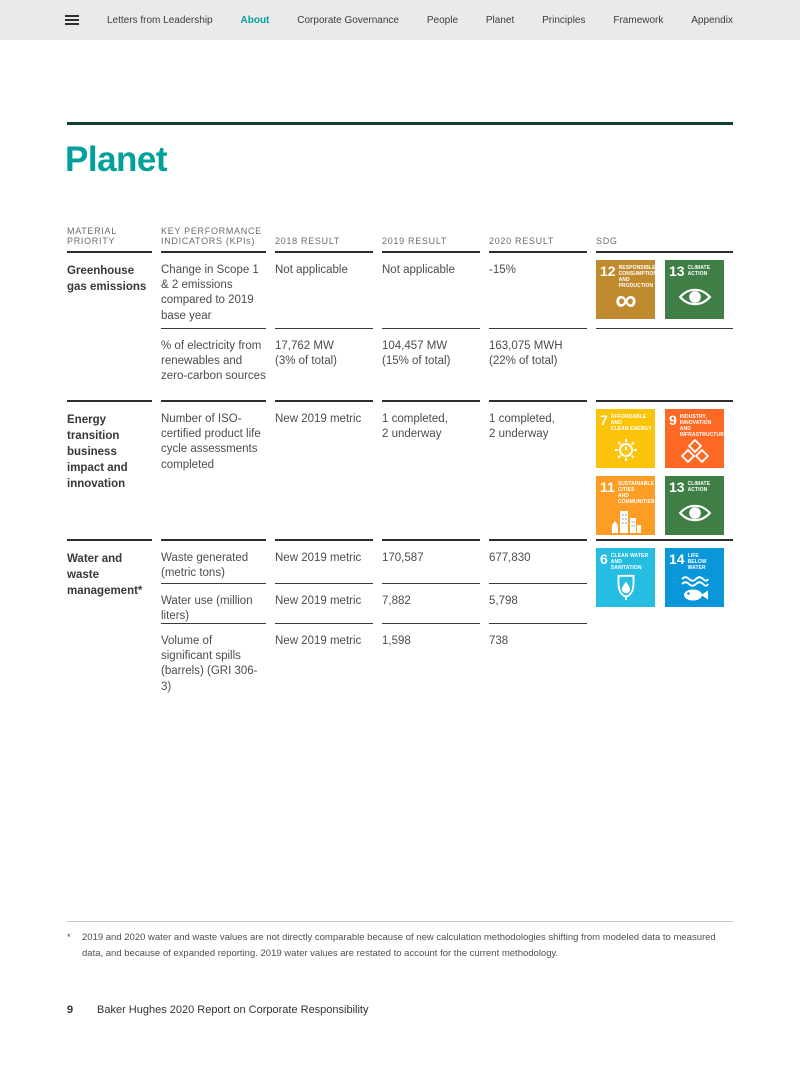 The image size is (800, 1066). What do you see at coordinates (72, 20) in the screenshot?
I see `hamburger-menu-icon` at bounding box center [72, 20].